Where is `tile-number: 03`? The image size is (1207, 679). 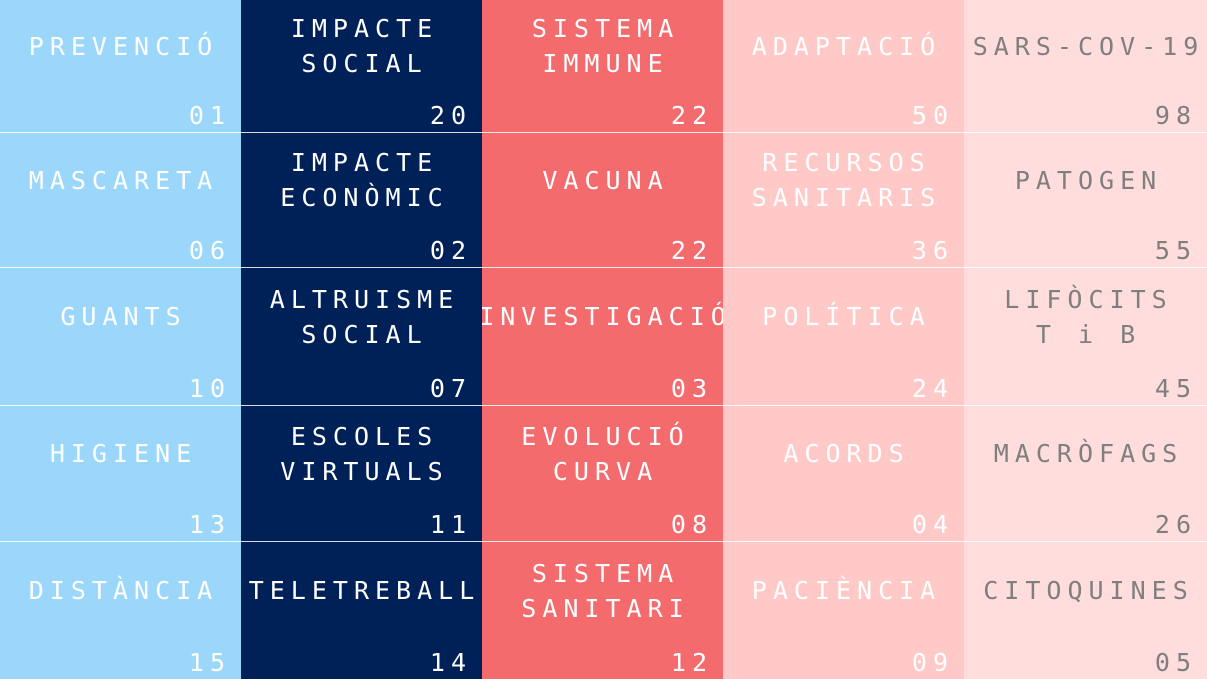
tile-number: 03 is located at coordinates (691, 388).